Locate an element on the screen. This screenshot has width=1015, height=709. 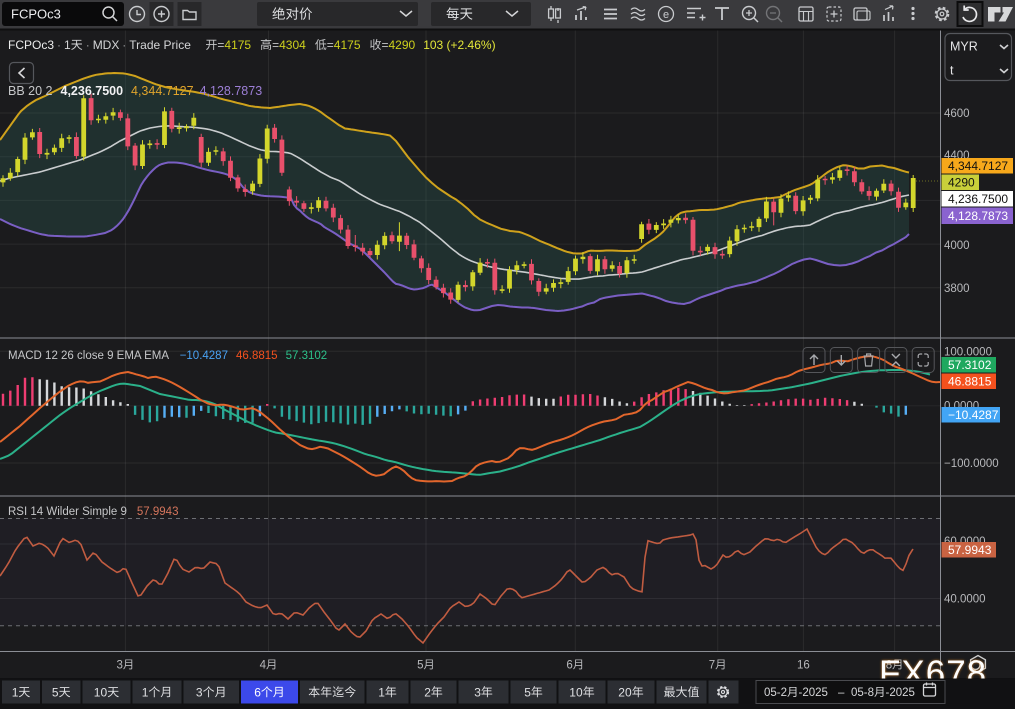
svg-text: Trade Price is located at coordinates (160, 45).